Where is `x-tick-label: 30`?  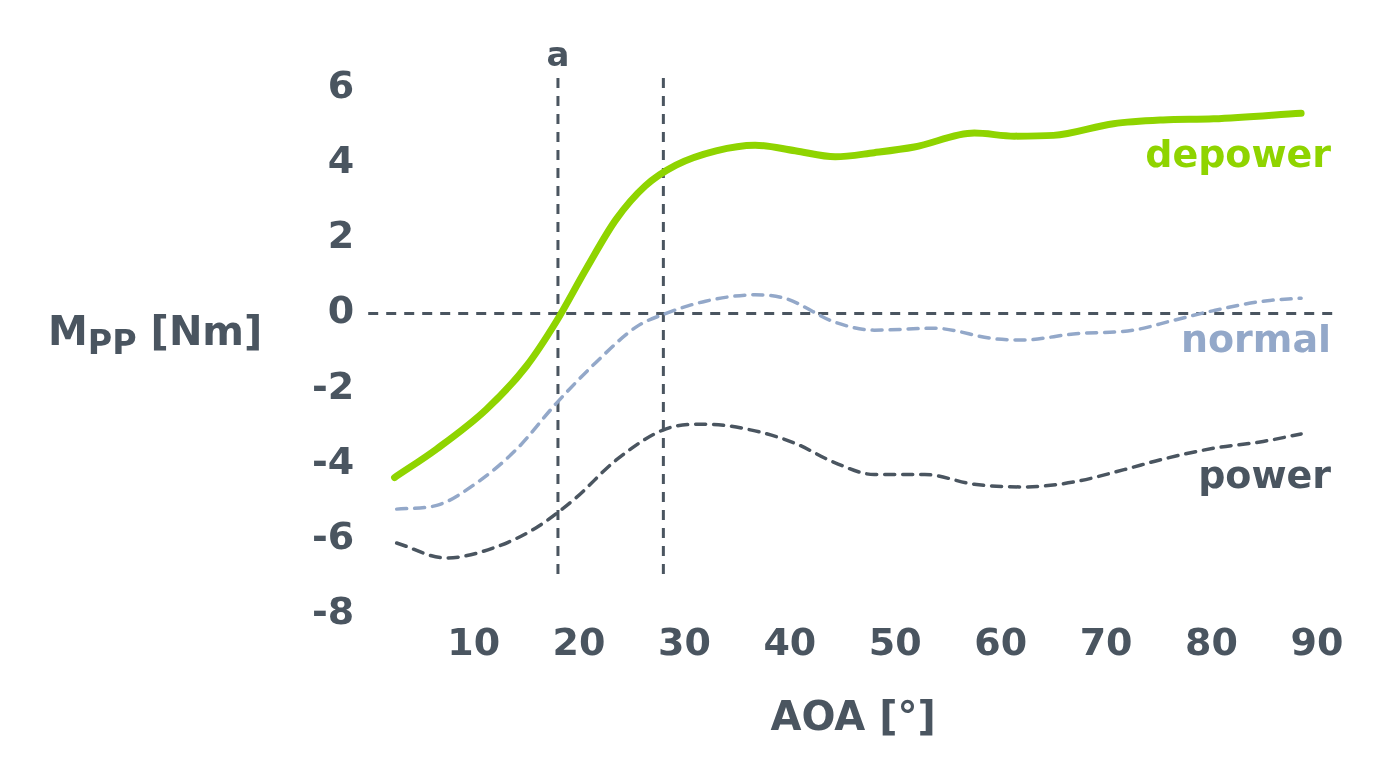
x-tick-label: 30 is located at coordinates (684, 642).